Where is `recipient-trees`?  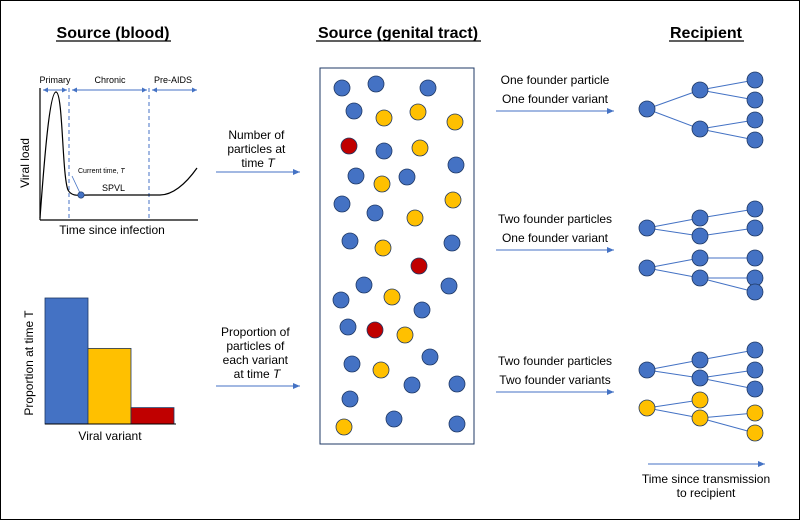 recipient-trees is located at coordinates (701, 256).